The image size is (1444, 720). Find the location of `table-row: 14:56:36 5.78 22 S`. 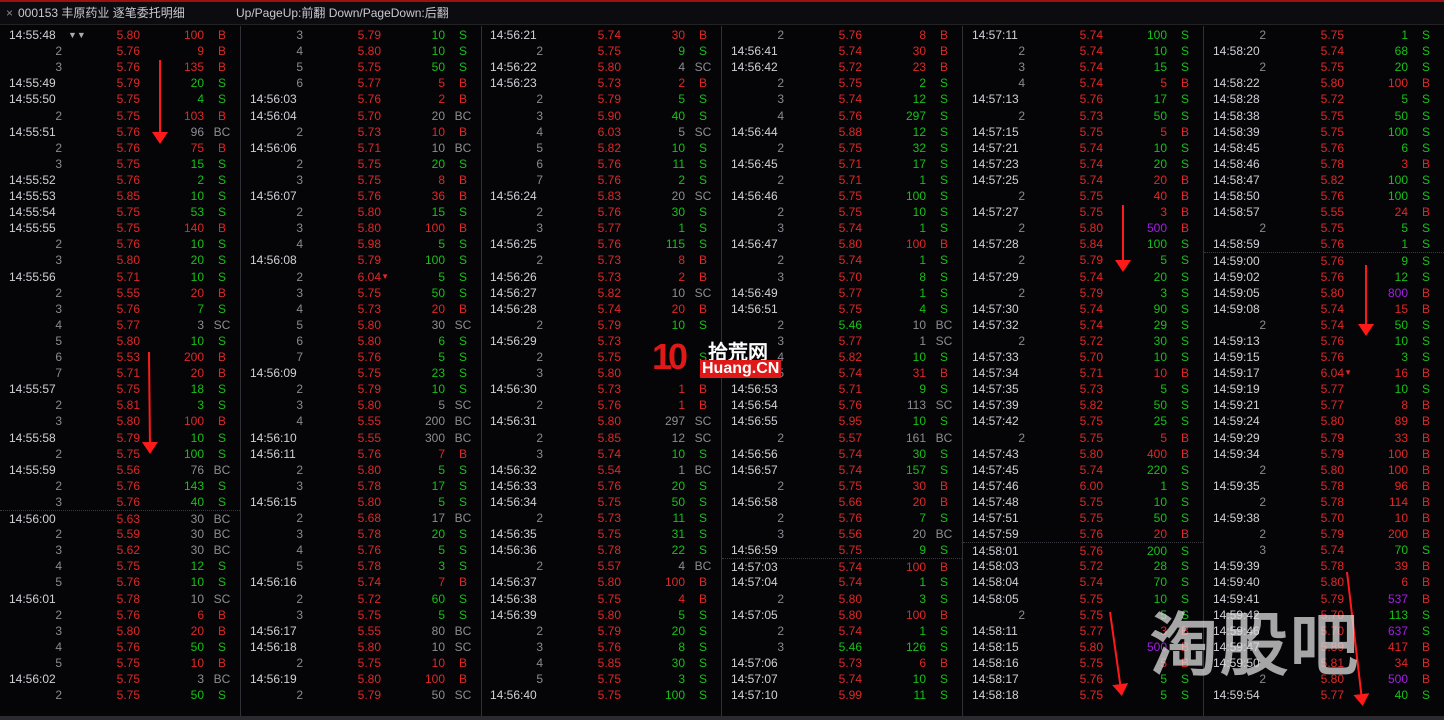

table-row: 14:56:36 5.78 22 S is located at coordinates (601, 550).